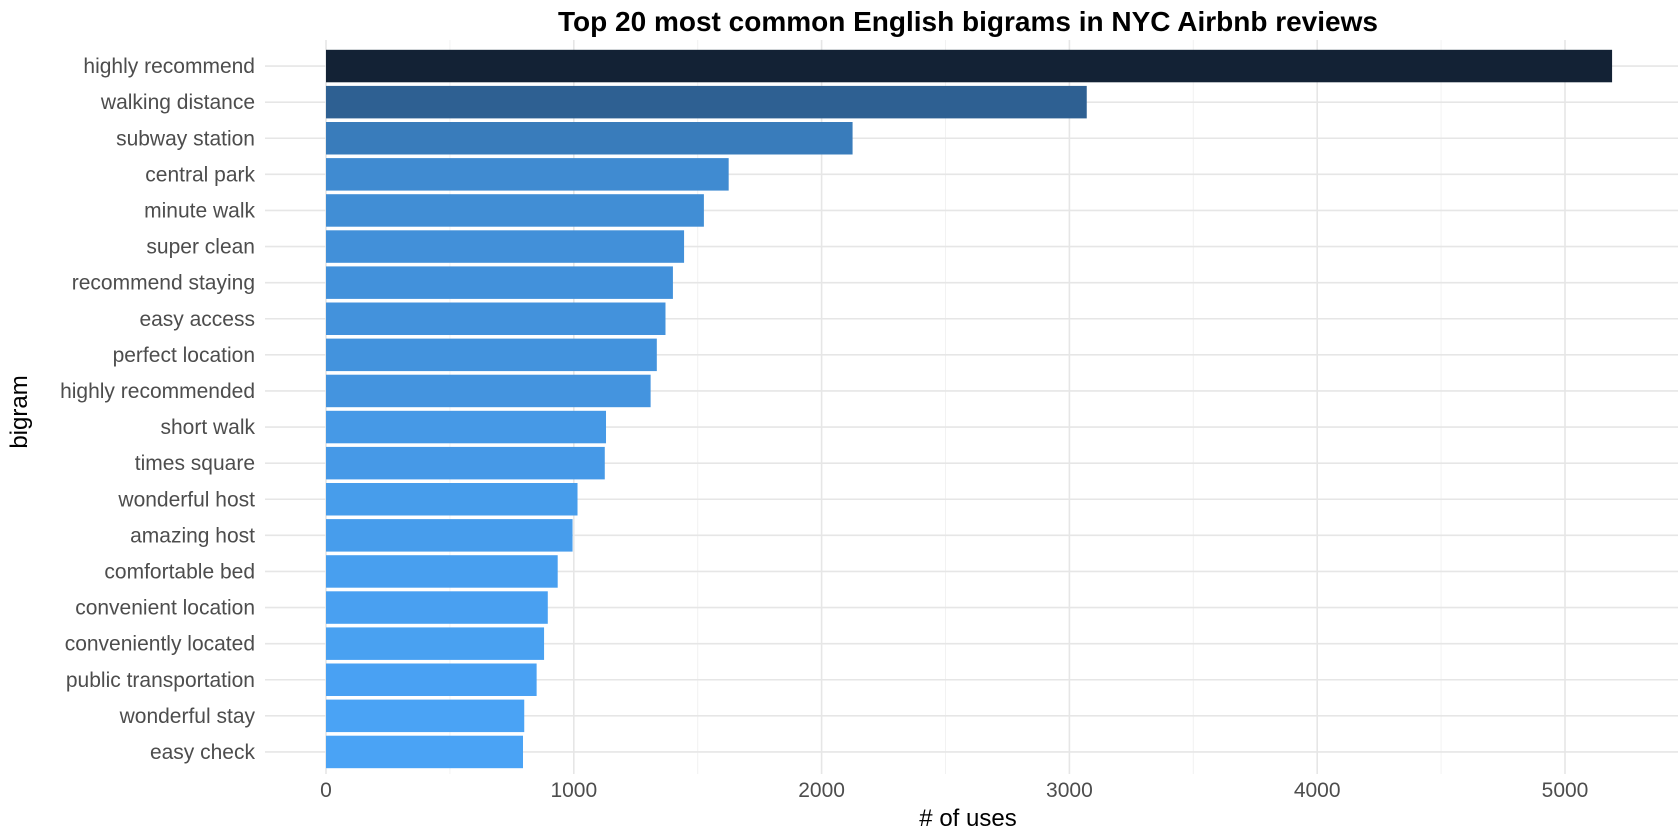  I want to click on y-tick-label-wonderful-stay: wonderful stay, so click(187, 716).